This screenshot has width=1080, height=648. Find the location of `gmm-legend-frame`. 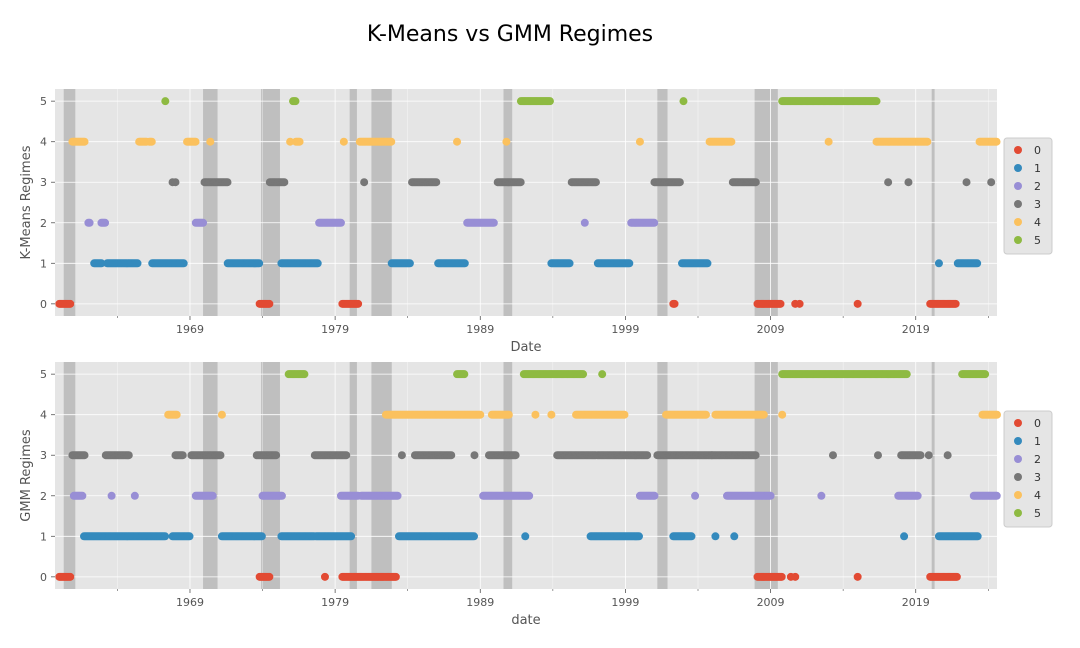

gmm-legend-frame is located at coordinates (1028, 469).